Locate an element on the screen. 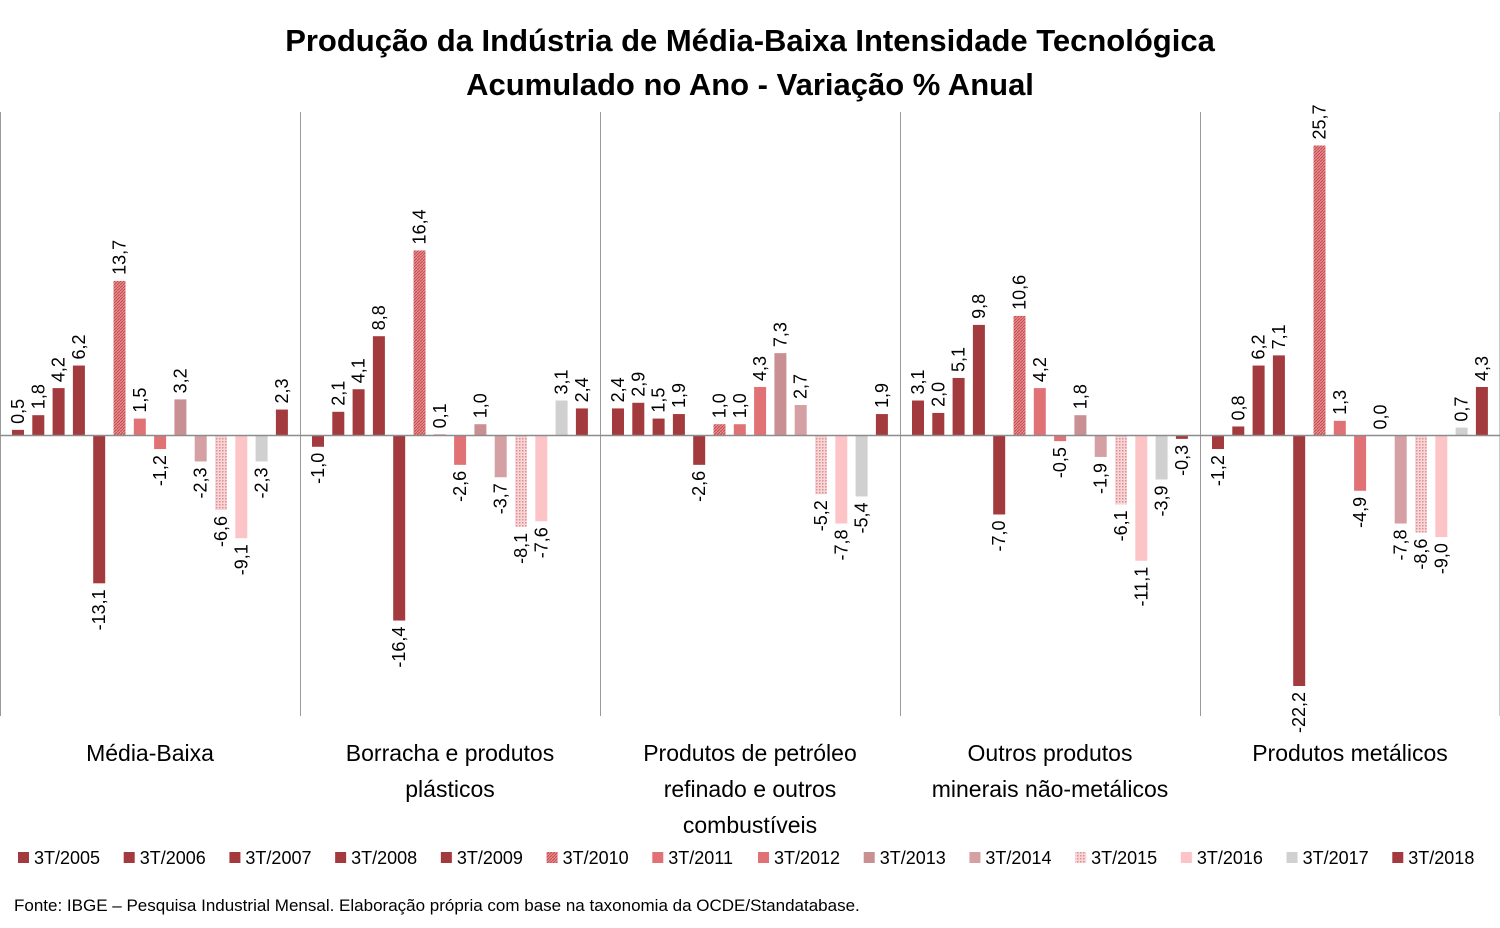 The height and width of the screenshot is (928, 1500). data-label-3t-2006-borracha-e-produtos-pl-sticos: 2,1 is located at coordinates (338, 393).